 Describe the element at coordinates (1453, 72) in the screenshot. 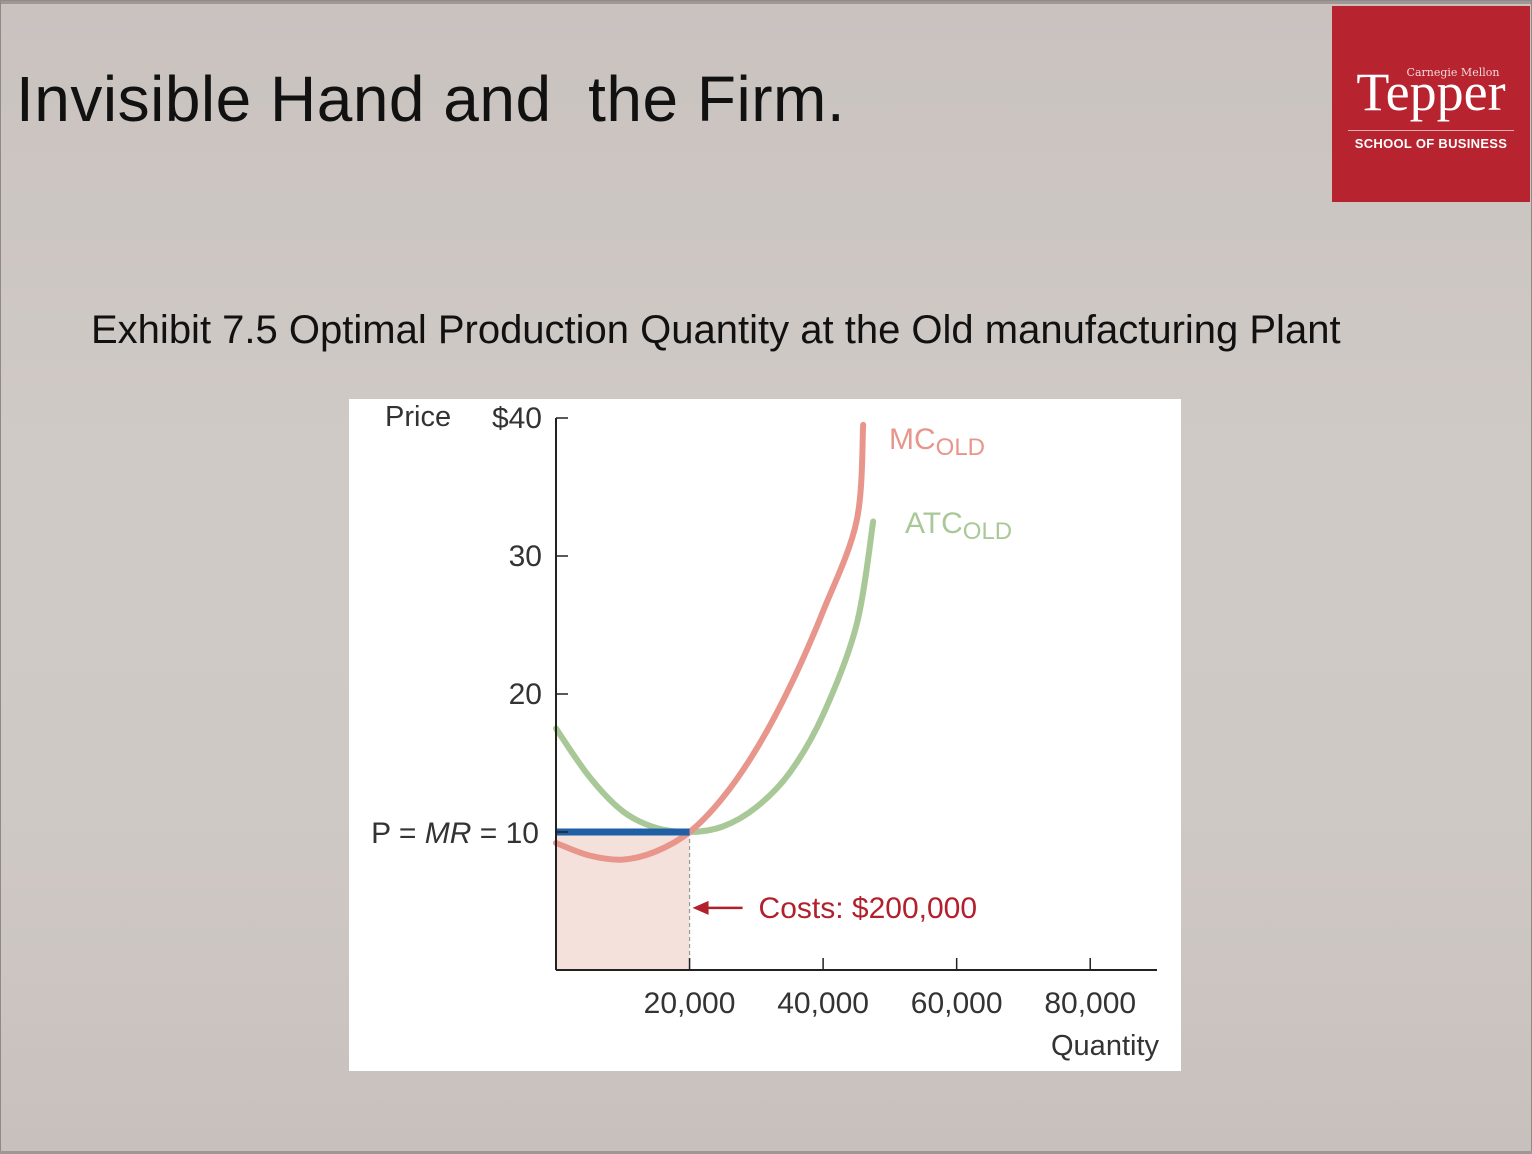

I see `logo-top-line: Carnegie Mellon` at that location.